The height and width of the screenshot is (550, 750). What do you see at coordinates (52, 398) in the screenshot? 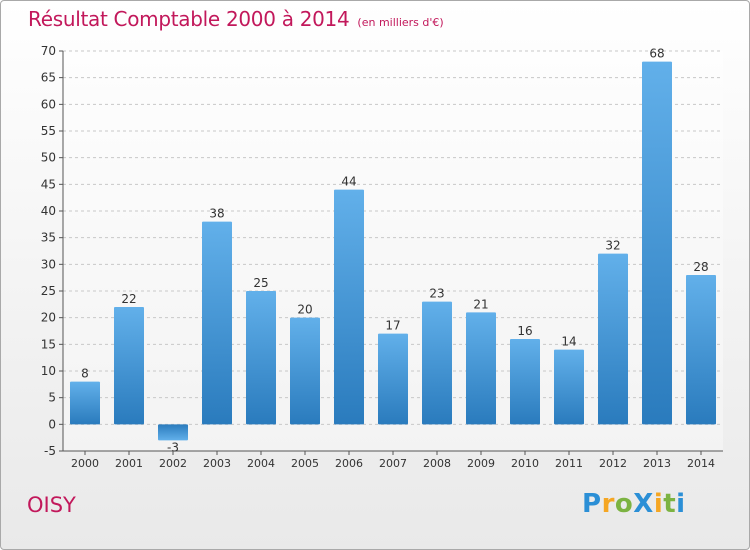
I see `y-tick-label: 5` at bounding box center [52, 398].